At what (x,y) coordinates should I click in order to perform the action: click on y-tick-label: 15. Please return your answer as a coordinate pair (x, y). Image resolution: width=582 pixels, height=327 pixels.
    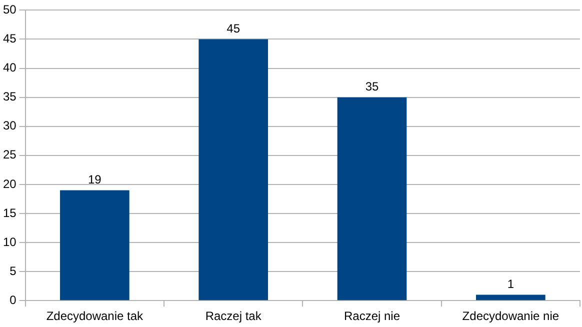
    Looking at the image, I should click on (9, 213).